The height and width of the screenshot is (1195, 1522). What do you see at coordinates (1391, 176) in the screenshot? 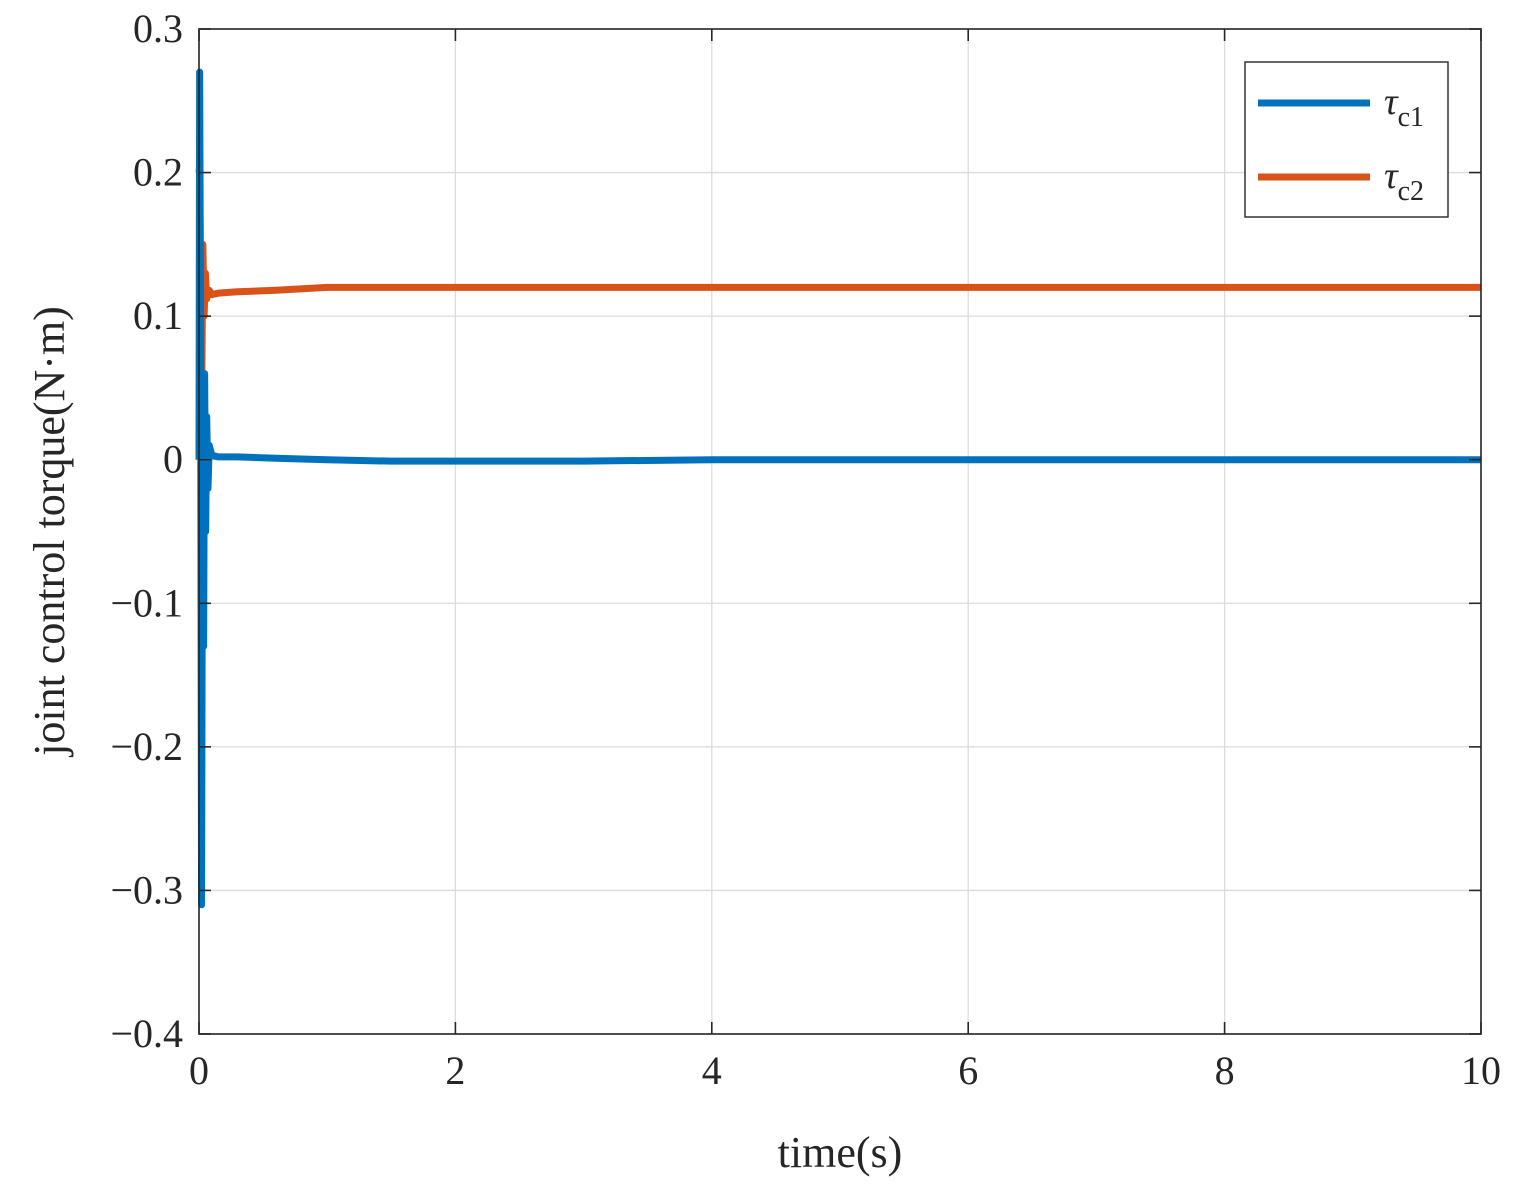
I see `legend-label-tau-c2-symbol: τ` at bounding box center [1391, 176].